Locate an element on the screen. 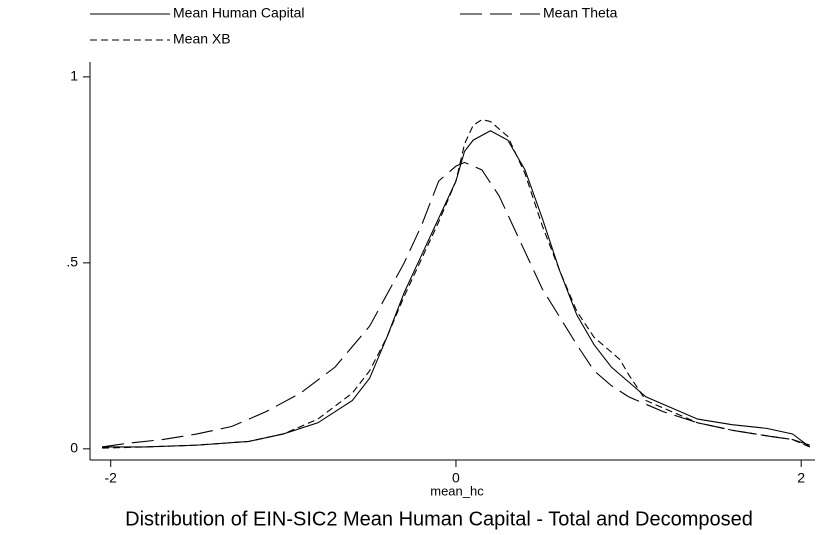 The width and height of the screenshot is (824, 535). y-tick-label: .5 is located at coordinates (72, 262).